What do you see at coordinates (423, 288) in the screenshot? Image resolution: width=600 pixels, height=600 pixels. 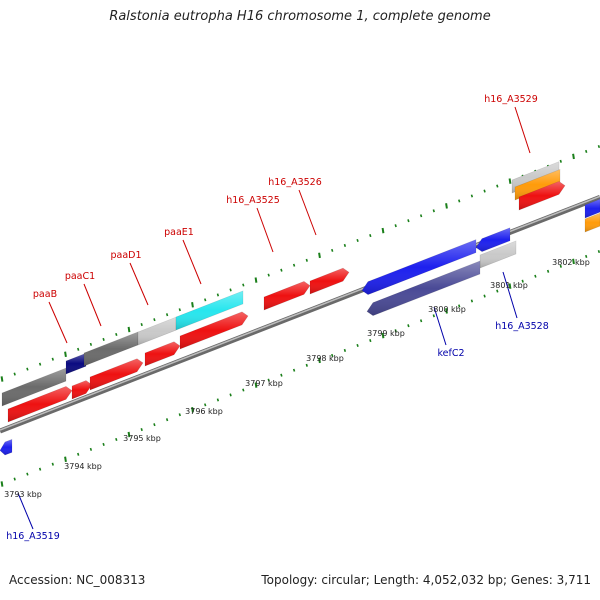 I see `gene-arrow-kefC2-shading` at bounding box center [423, 288].